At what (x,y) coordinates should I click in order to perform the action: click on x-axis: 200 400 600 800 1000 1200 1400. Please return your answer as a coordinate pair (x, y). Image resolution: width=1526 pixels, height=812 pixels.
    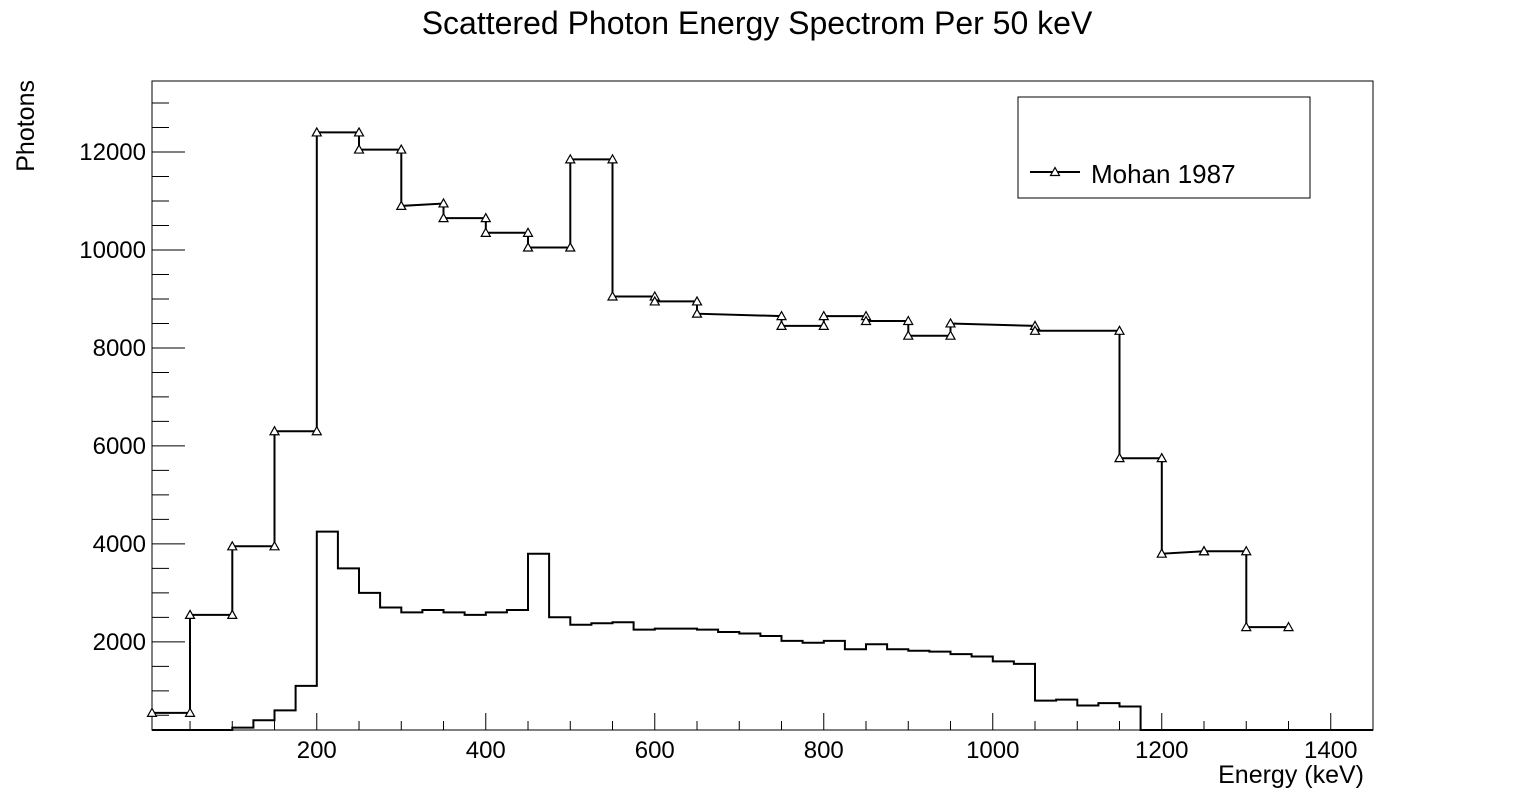
    Looking at the image, I should click on (773, 738).